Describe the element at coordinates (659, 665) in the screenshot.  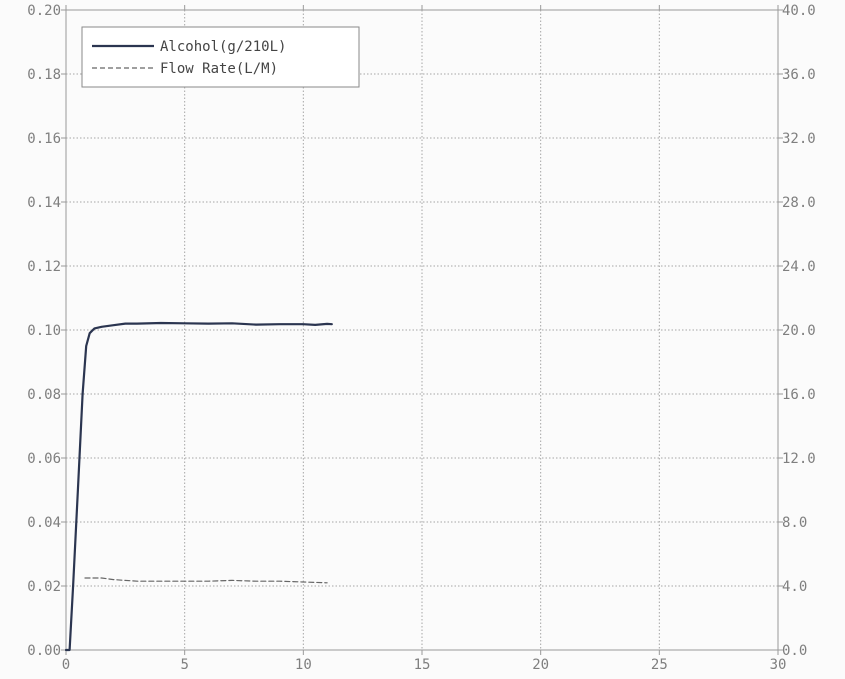
I see `x-tick-label: 25` at that location.